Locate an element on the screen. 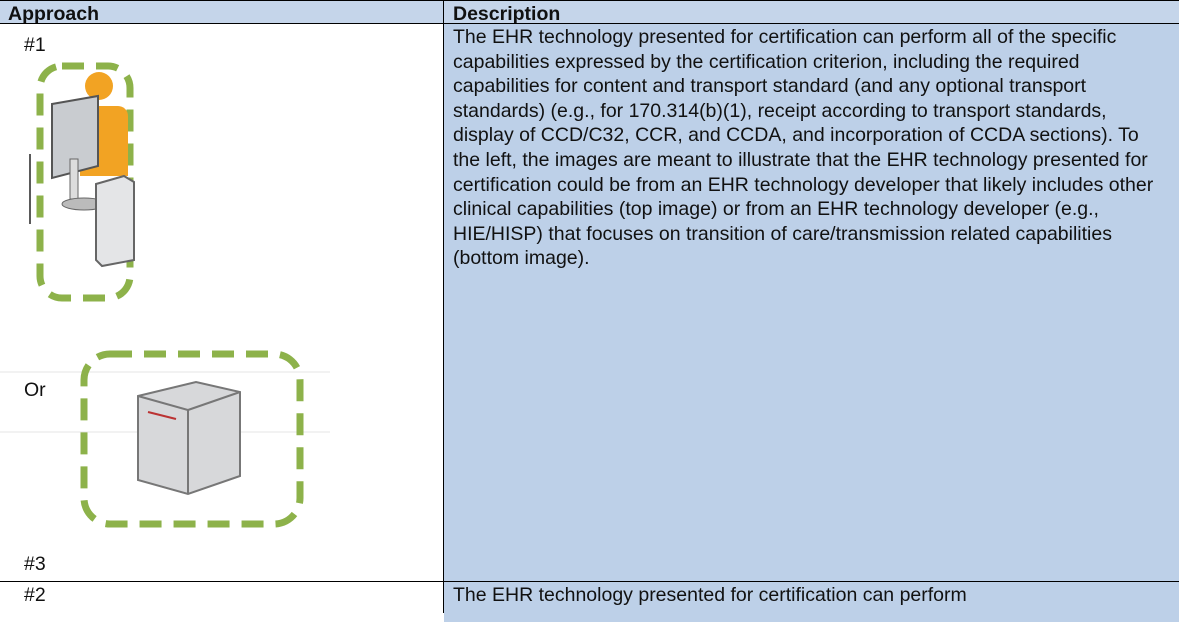 Image resolution: width=1179 pixels, height=622 pixels. column-divider is located at coordinates (443, 306).